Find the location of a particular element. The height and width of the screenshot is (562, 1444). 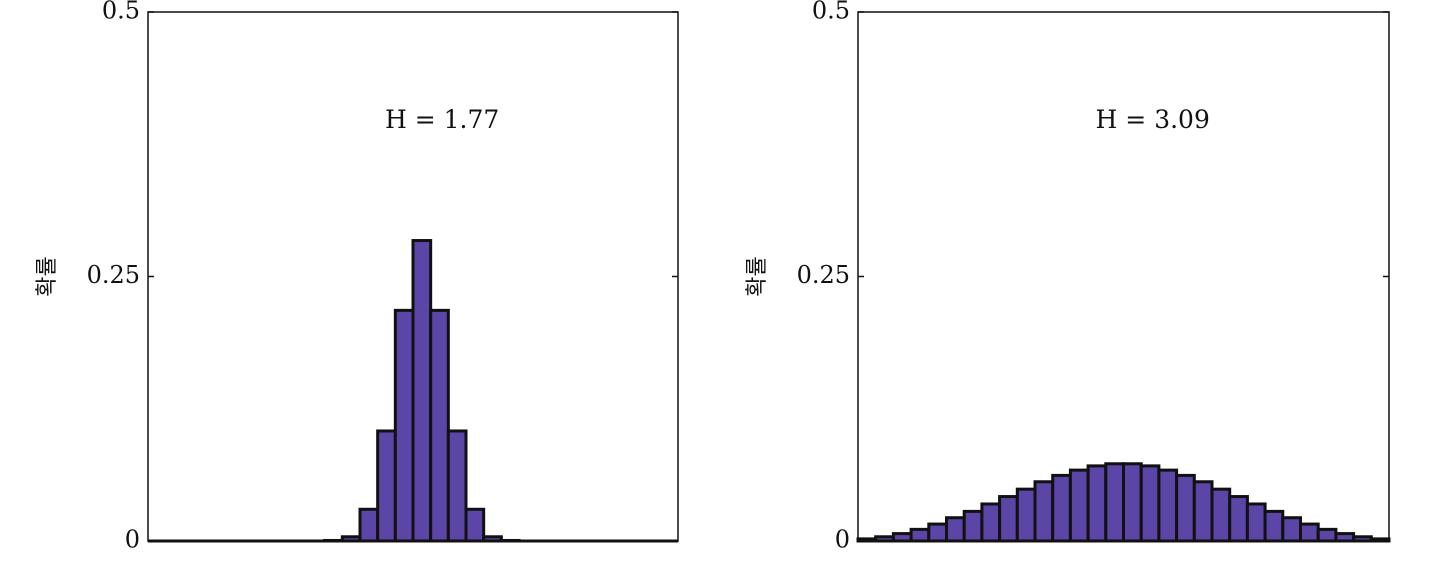

entropy-annotation: H = 1.77 is located at coordinates (442, 119).